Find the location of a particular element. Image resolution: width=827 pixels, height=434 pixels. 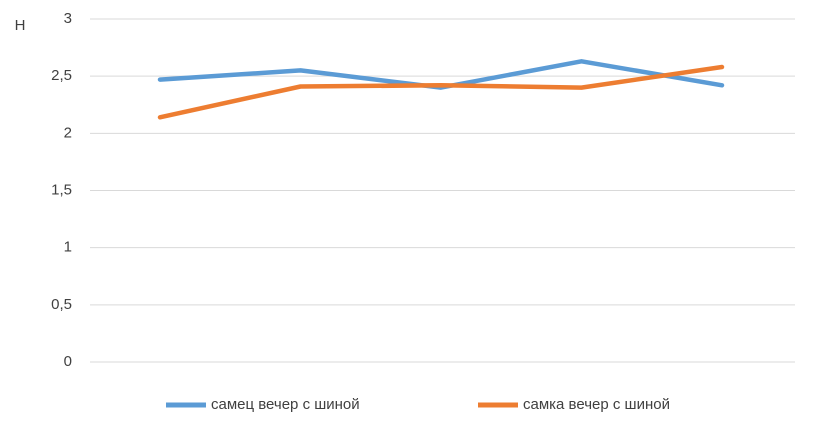

y-axis-unit-label: Н is located at coordinates (20, 25).